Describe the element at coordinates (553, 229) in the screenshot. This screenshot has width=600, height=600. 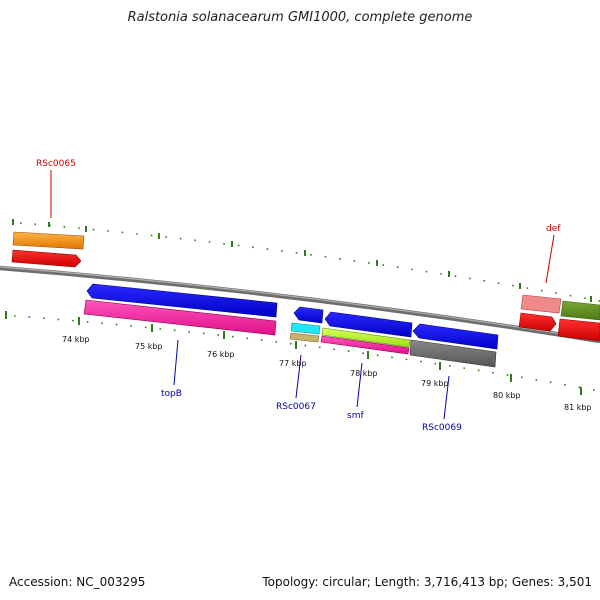
I see `gene-label-def: def` at that location.